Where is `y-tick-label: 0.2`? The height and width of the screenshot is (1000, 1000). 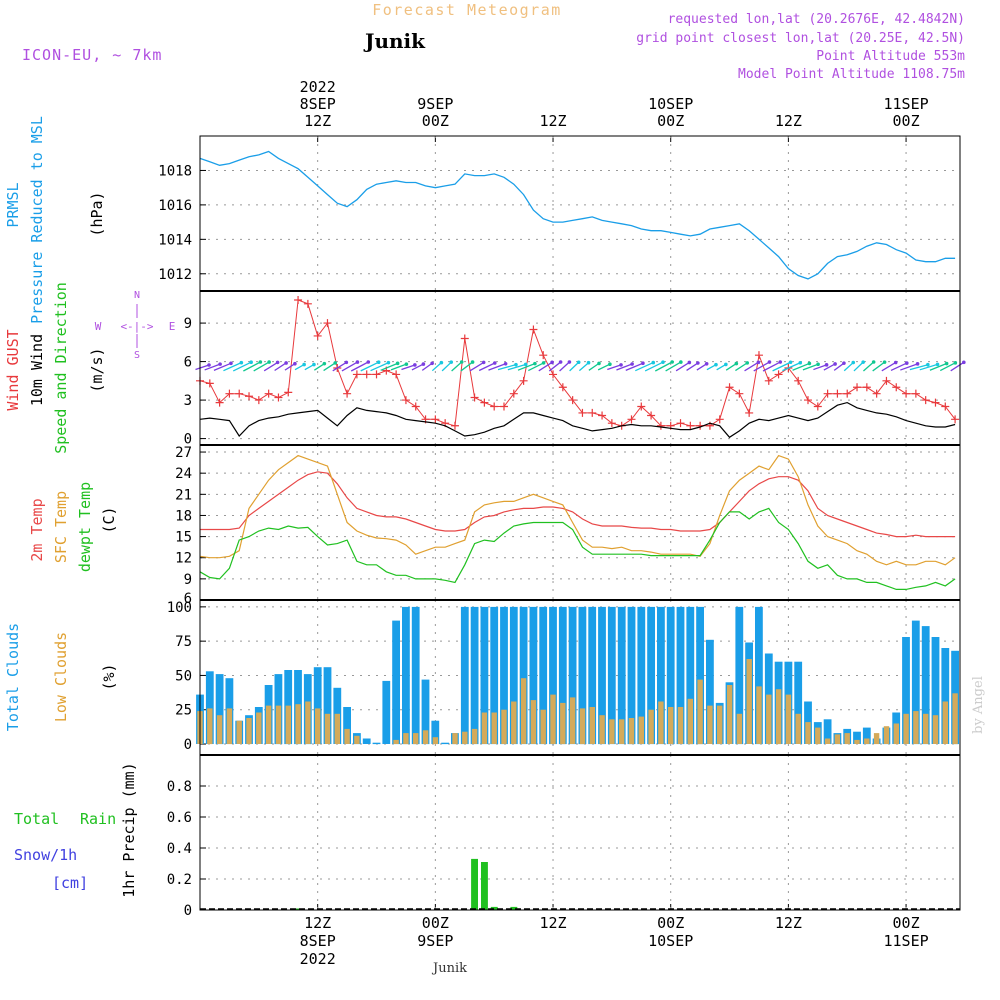 y-tick-label: 0.2 is located at coordinates (179, 880).